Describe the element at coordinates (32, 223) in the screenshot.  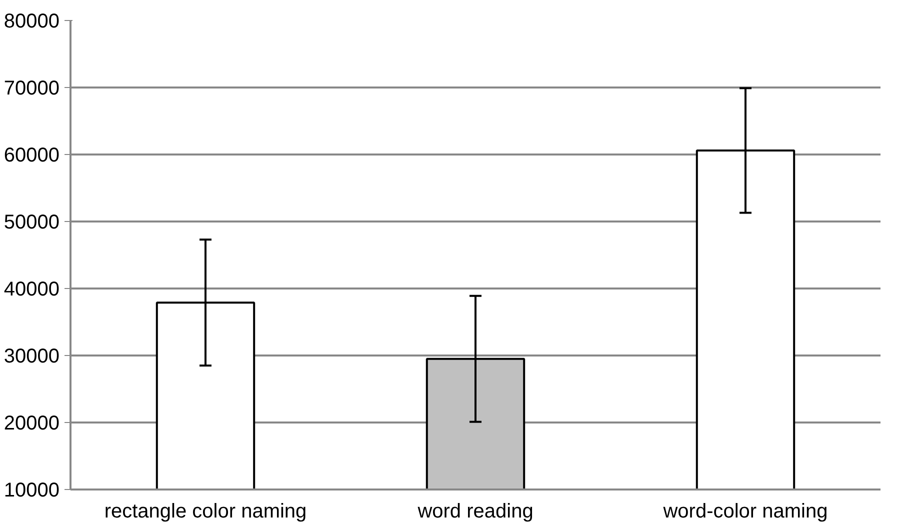
I see `y-tick-label: 50000` at that location.